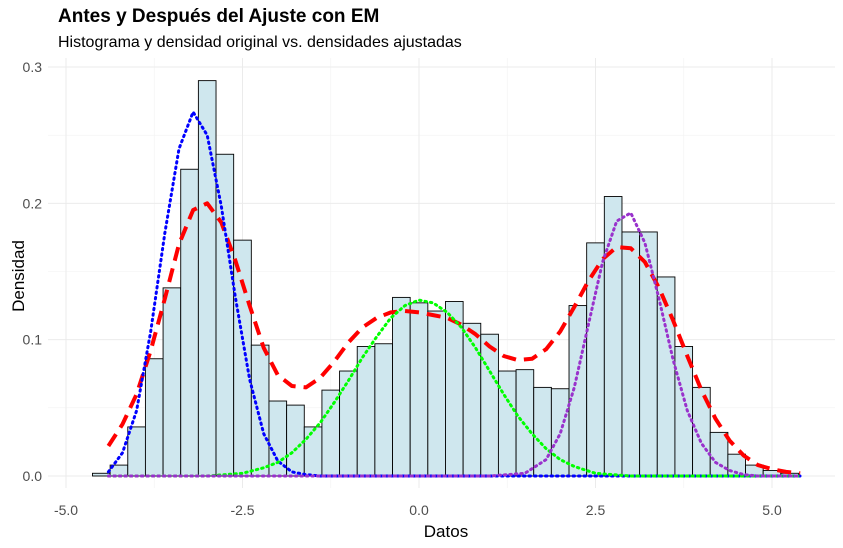  I want to click on y-axis-tick-labels: 0.0 0.1 0.2 0.3, so click(33, 271).